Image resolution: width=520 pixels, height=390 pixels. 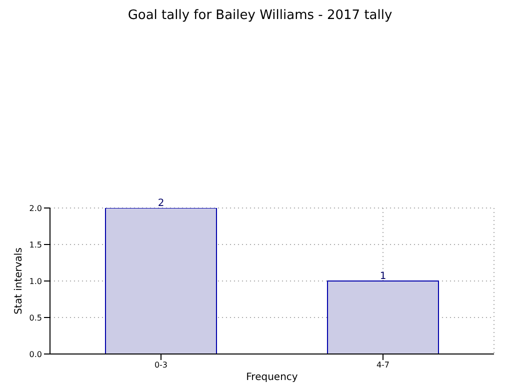 What do you see at coordinates (35, 281) in the screenshot?
I see `y-tick-label: 1.0` at bounding box center [35, 281].